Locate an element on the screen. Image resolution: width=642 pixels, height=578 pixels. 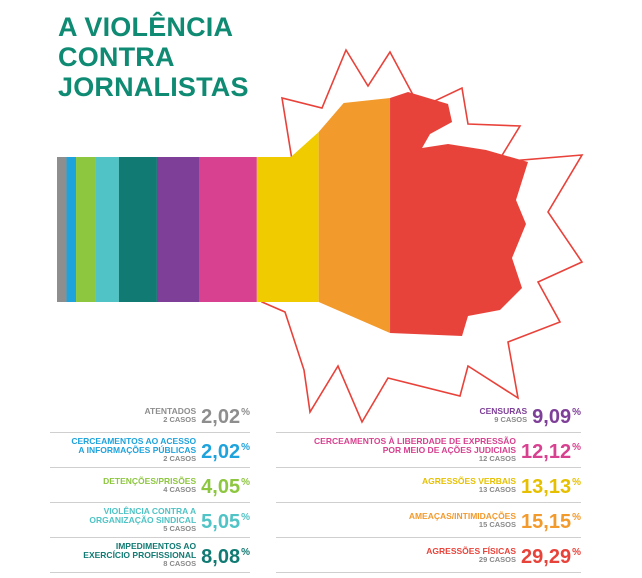
legend-item: CENSURAS 9 CASOS 9,09% is located at coordinates (428, 415).